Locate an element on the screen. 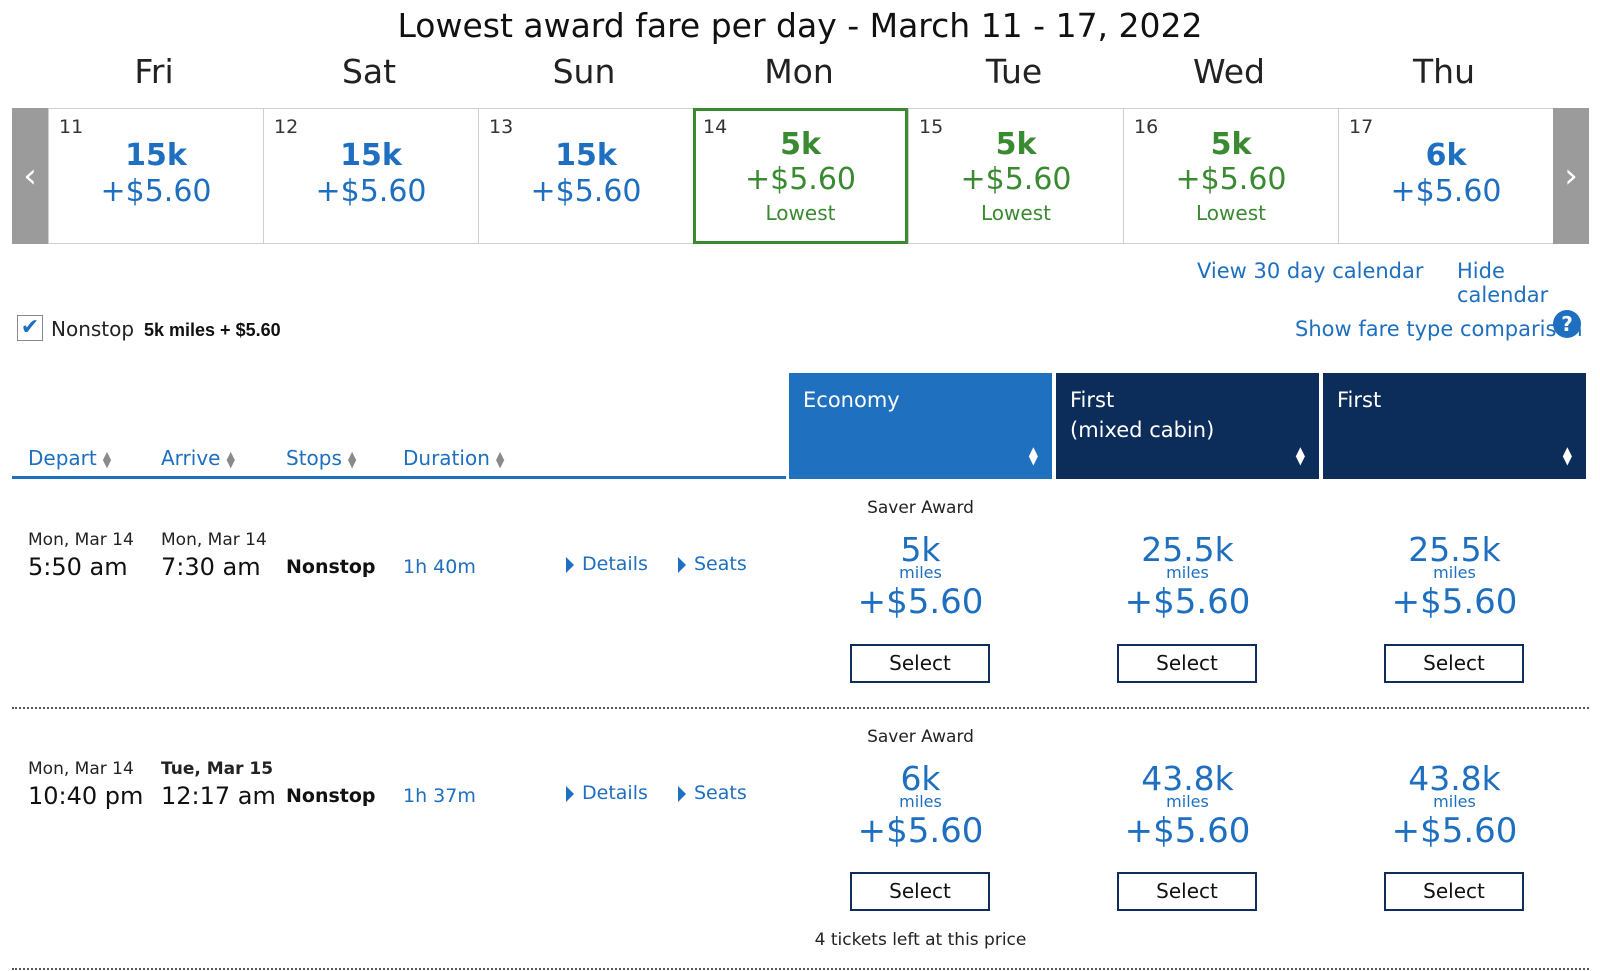 The width and height of the screenshot is (1600, 971). calendar-day-11: 11 15k +$5.60 is located at coordinates (155, 176).